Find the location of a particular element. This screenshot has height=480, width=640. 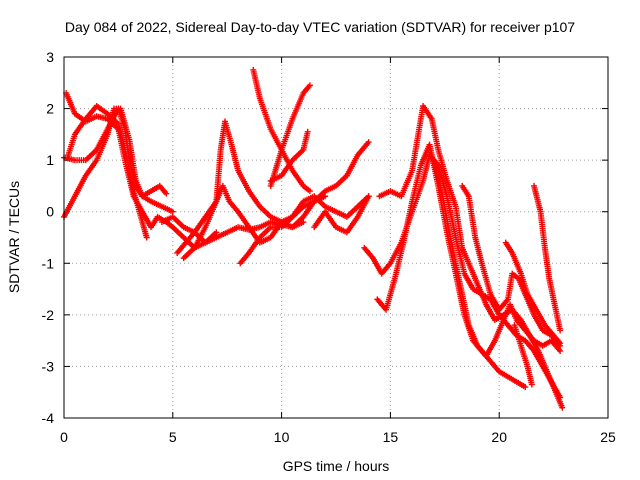

x-tick-label: 5 is located at coordinates (173, 437).